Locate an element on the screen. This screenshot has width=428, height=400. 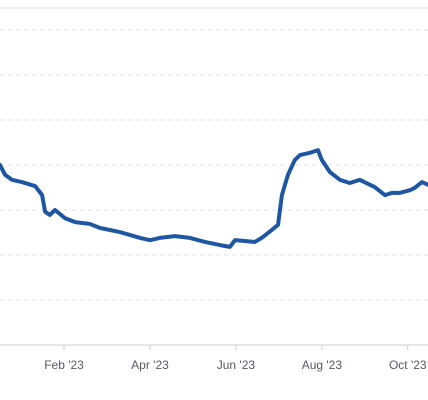
x-tick-label: Feb '23 is located at coordinates (64, 365).